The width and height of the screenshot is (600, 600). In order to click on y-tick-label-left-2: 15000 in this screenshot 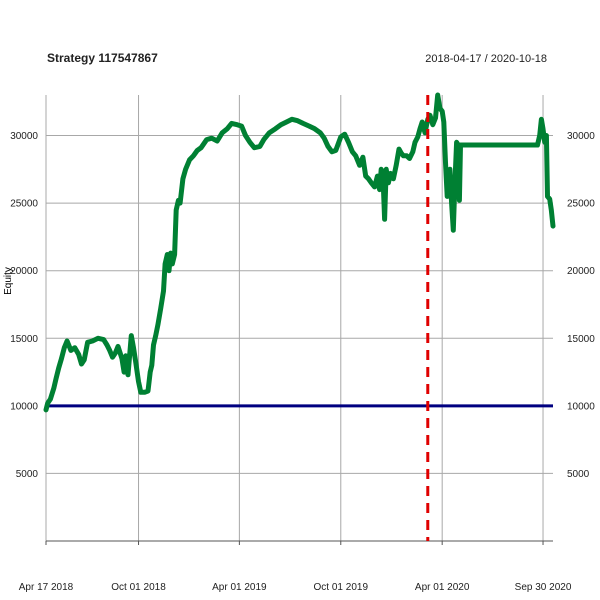, I will do `click(24, 339)`.